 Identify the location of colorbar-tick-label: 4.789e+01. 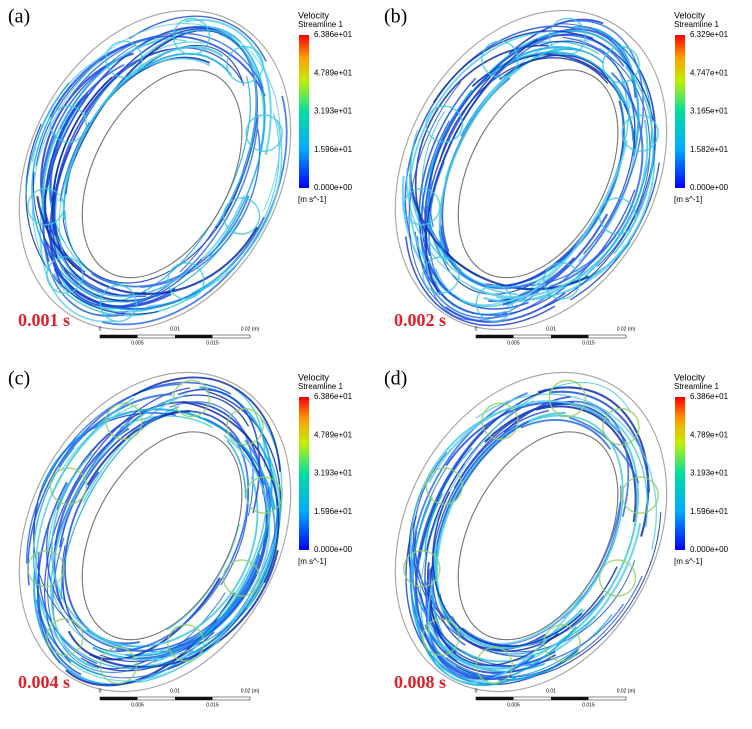
(709, 434).